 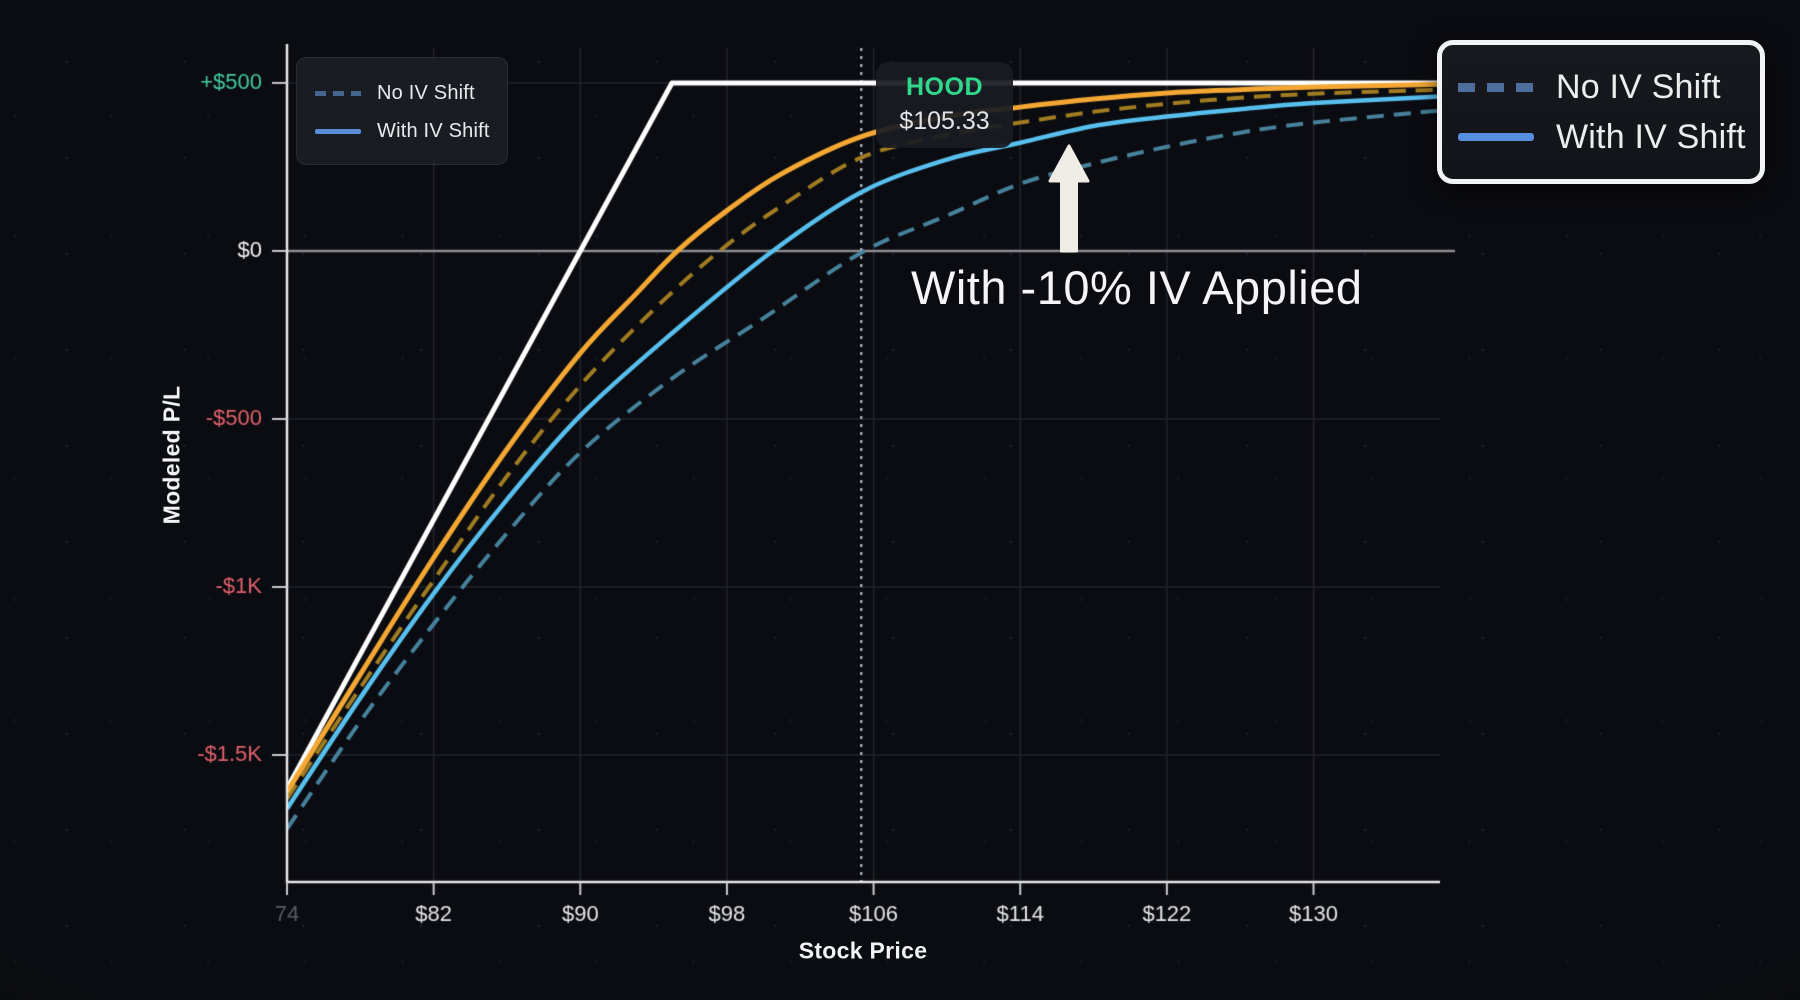 What do you see at coordinates (944, 87) in the screenshot?
I see `ticker-symbol: HOOD` at bounding box center [944, 87].